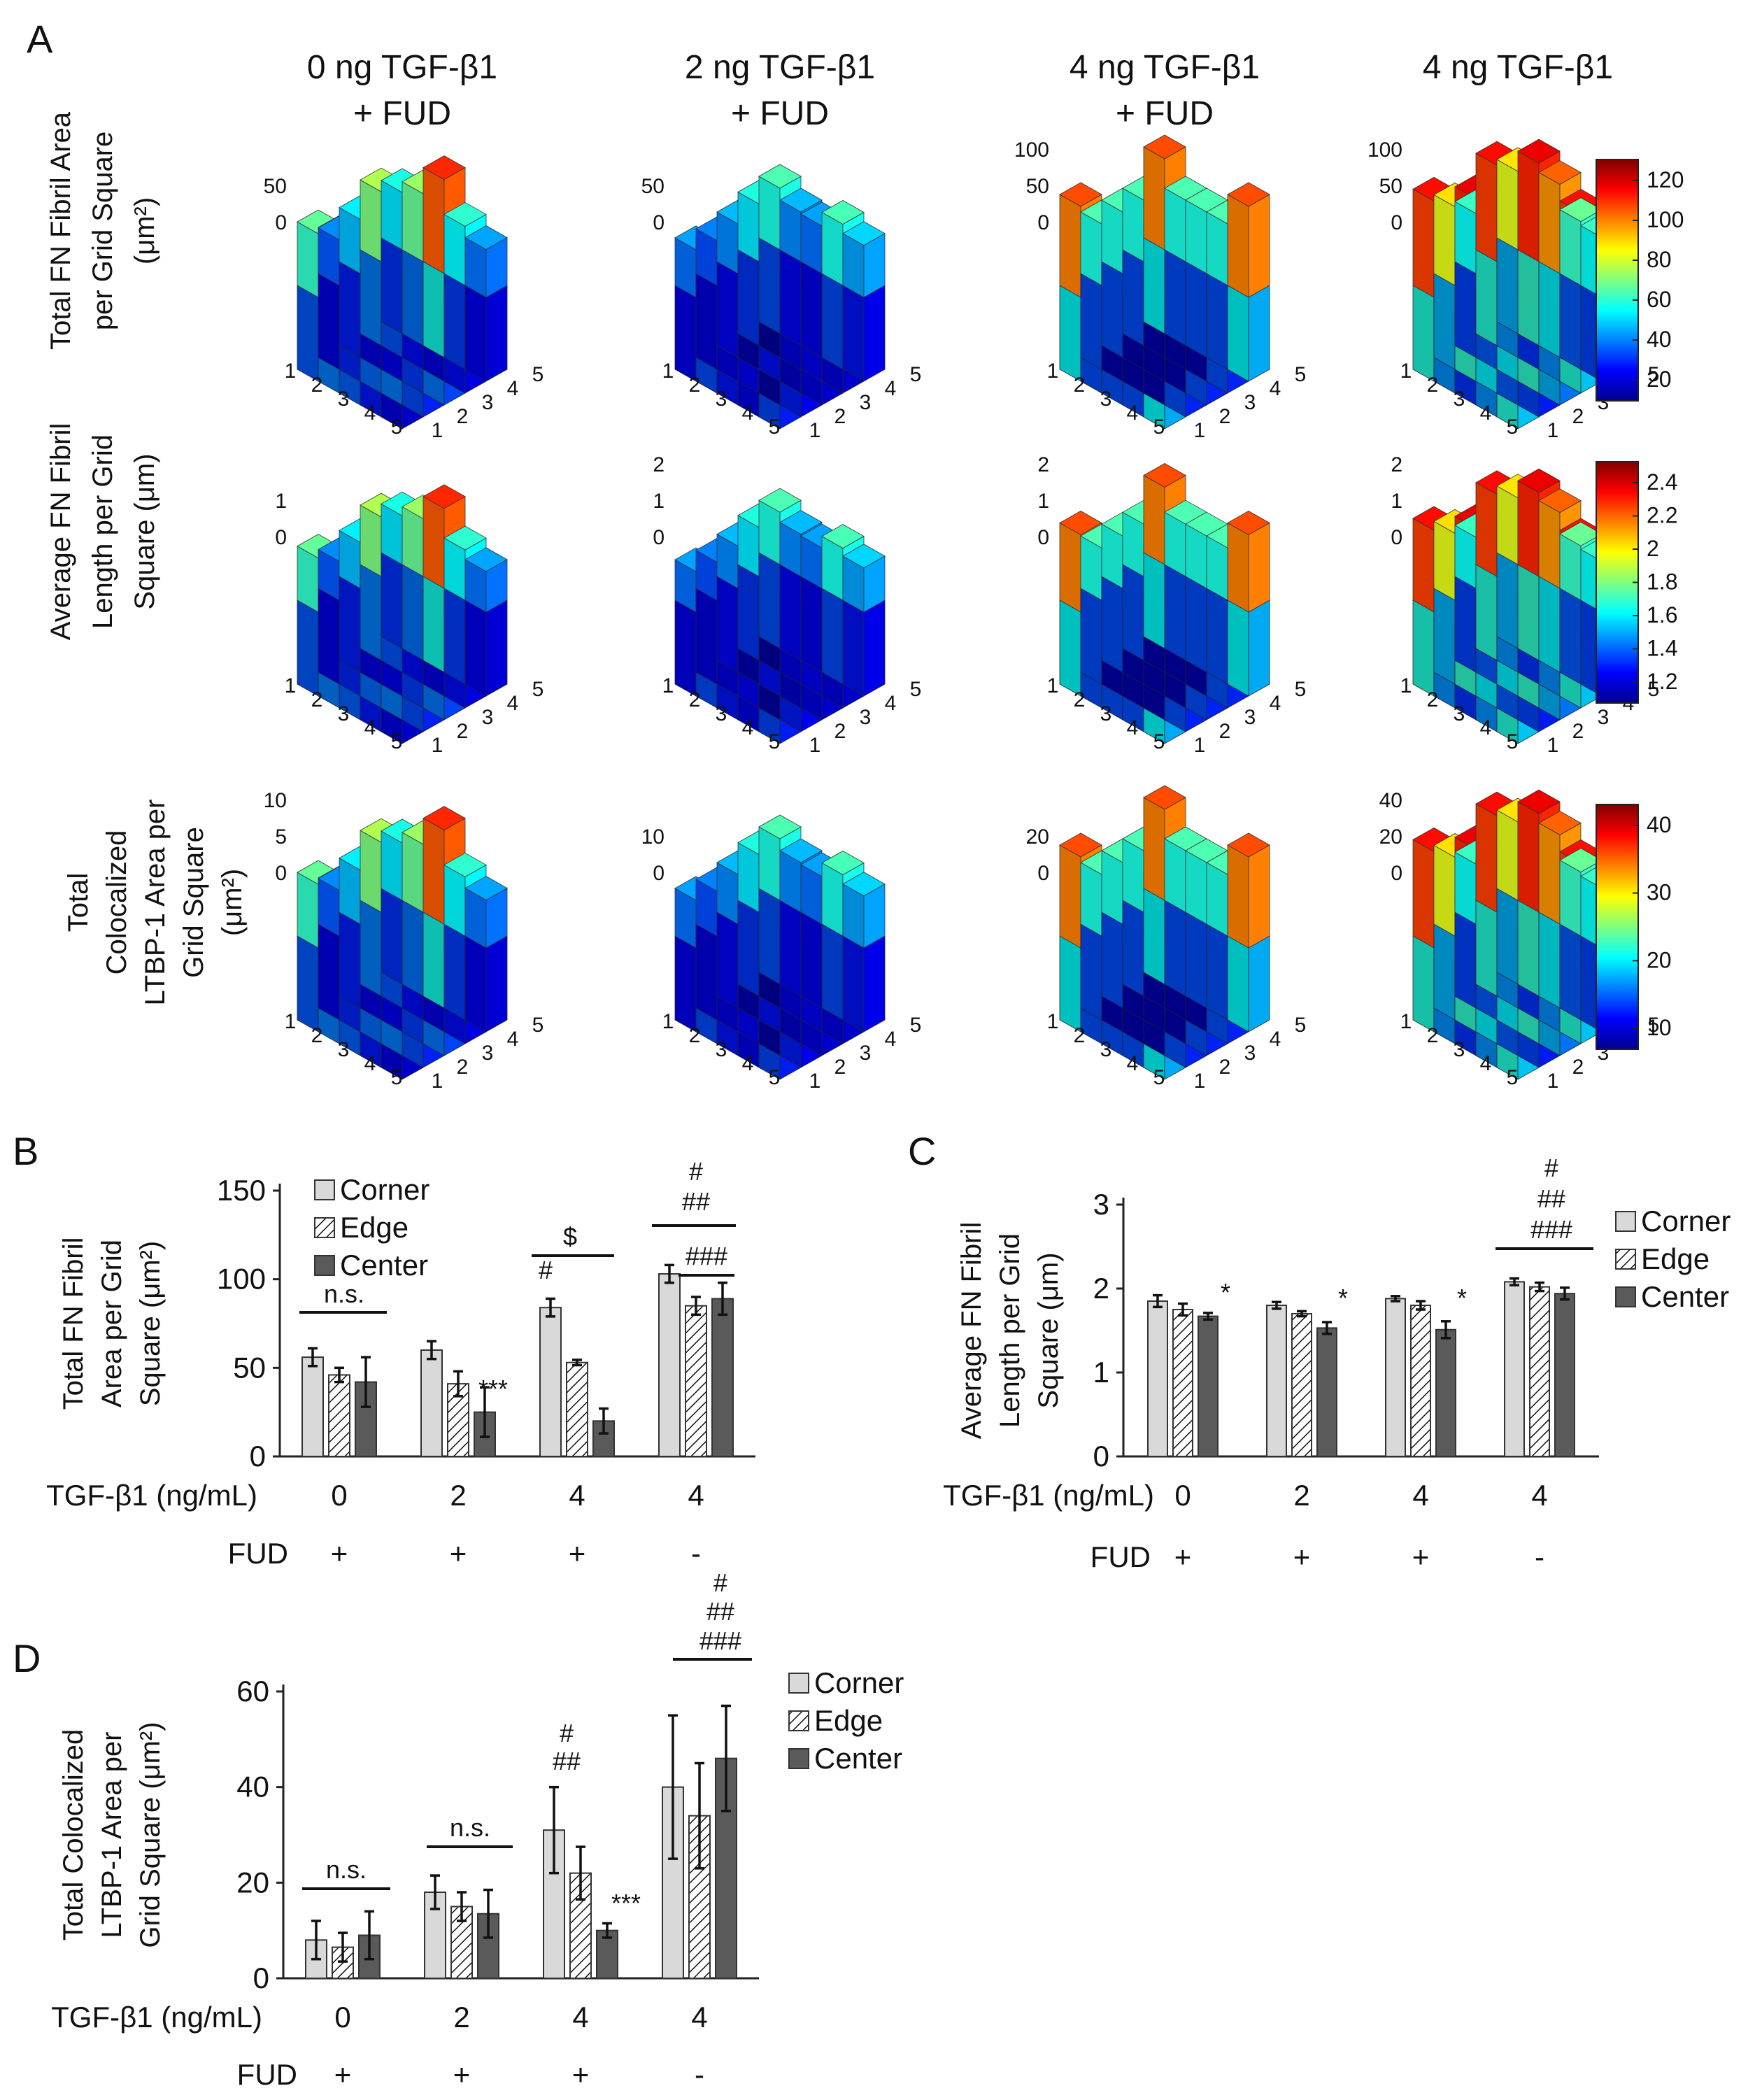 This screenshot has height=2100, width=1762. Describe the element at coordinates (1659, 259) in the screenshot. I see `colorbar-tick-label: 80` at that location.